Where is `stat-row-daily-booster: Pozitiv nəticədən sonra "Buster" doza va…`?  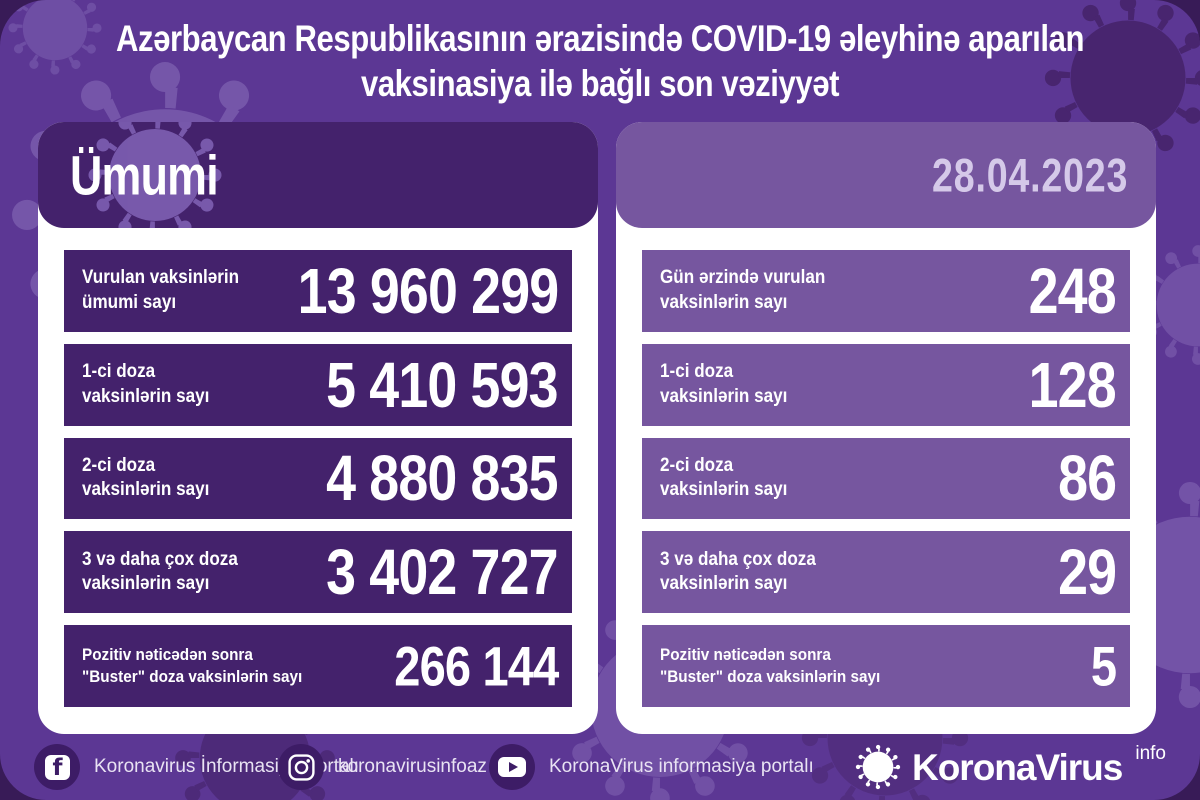
stat-row-daily-booster: Pozitiv nəticədən sonra "Buster" doza va… is located at coordinates (886, 666).